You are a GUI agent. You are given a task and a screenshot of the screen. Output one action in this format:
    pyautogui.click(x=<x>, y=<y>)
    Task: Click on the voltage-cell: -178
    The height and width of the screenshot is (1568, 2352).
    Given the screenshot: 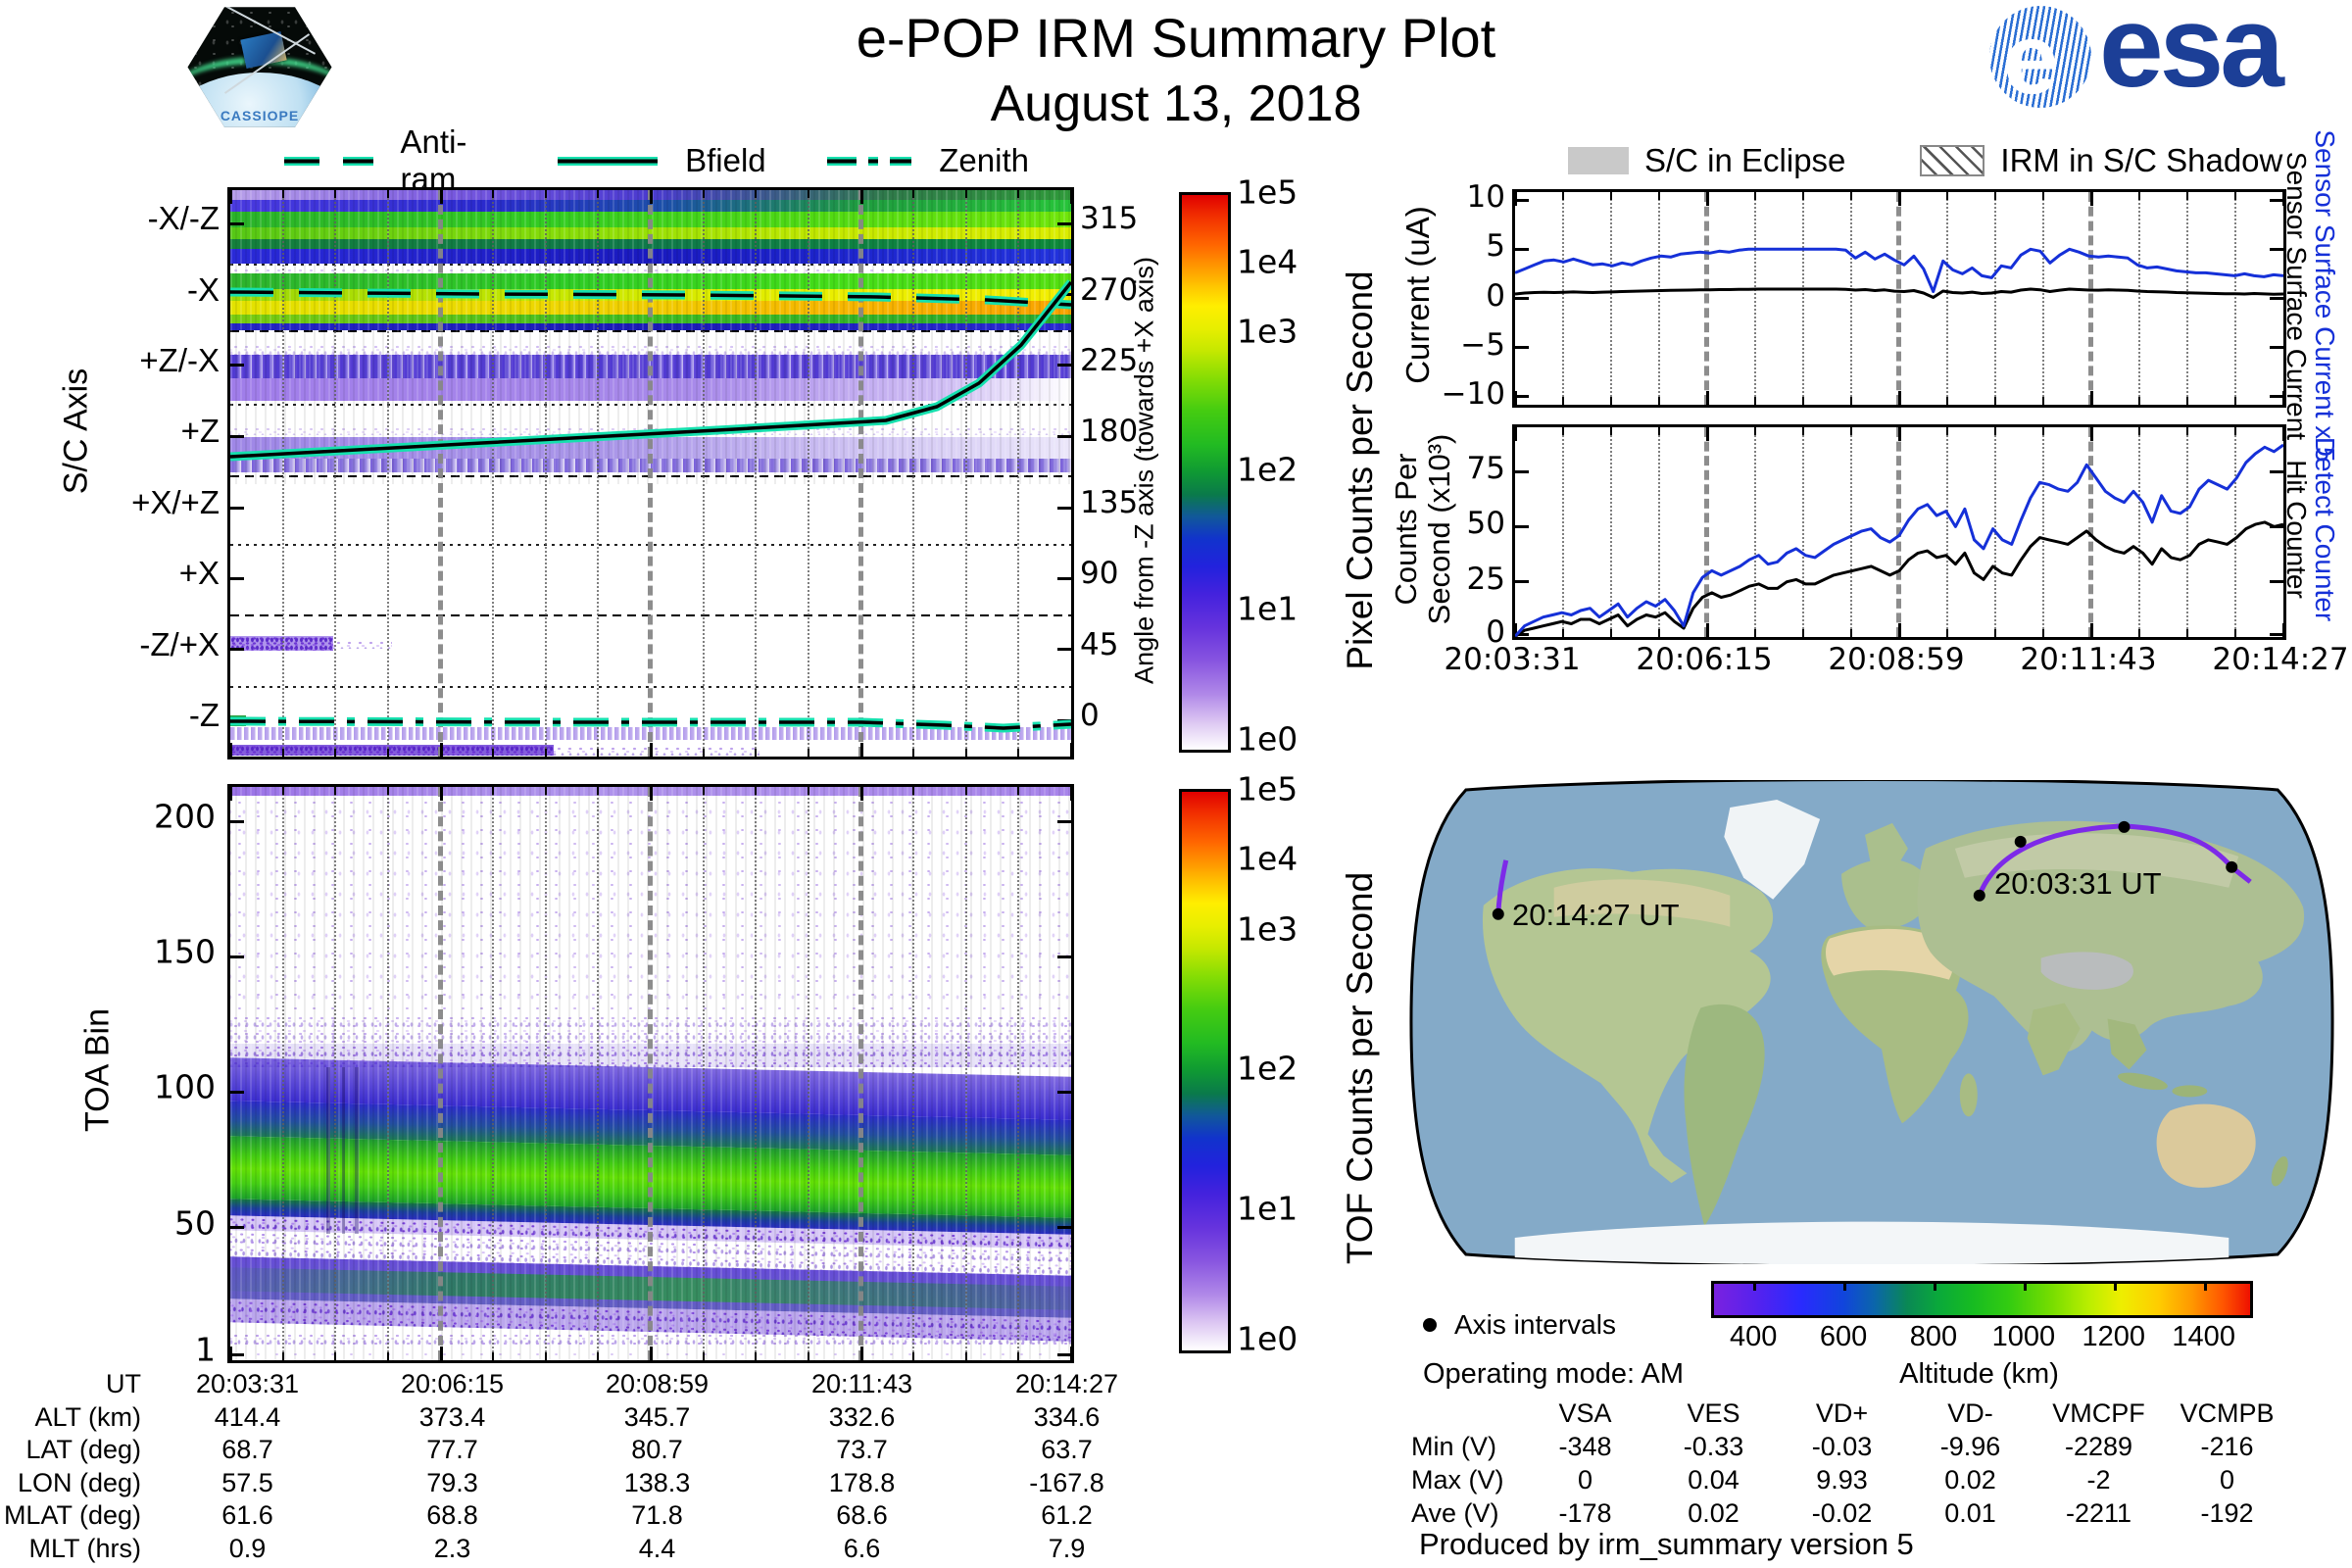 What is the action you would take?
    pyautogui.click(x=1585, y=1512)
    